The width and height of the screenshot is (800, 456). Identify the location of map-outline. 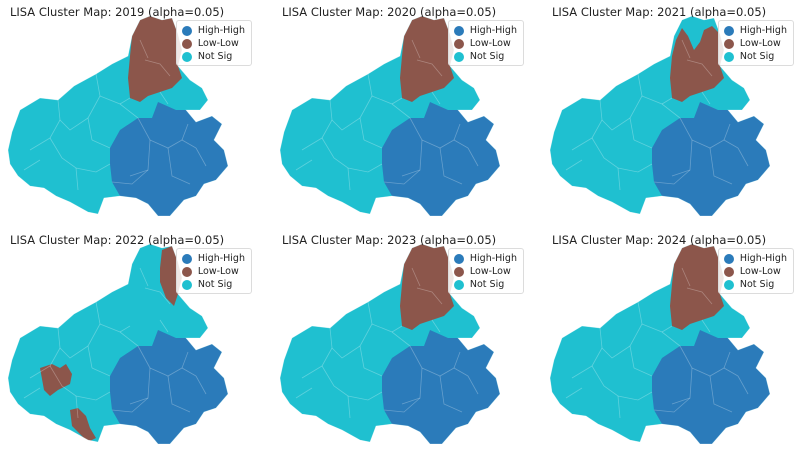
(118, 116).